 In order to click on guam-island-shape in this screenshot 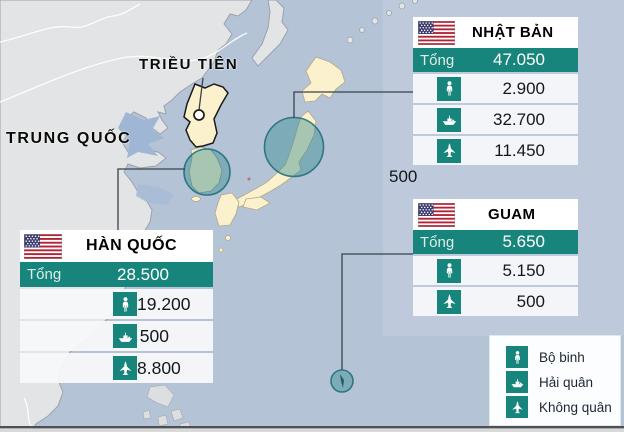, I will do `click(342, 381)`.